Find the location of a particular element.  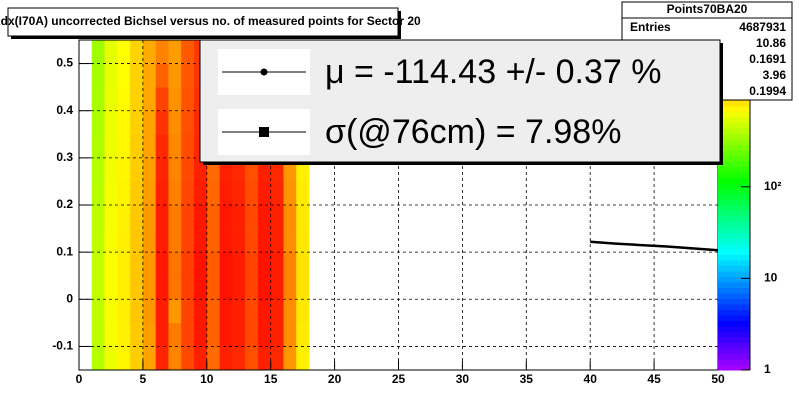

y-tick-label: 0 is located at coordinates (69, 298).